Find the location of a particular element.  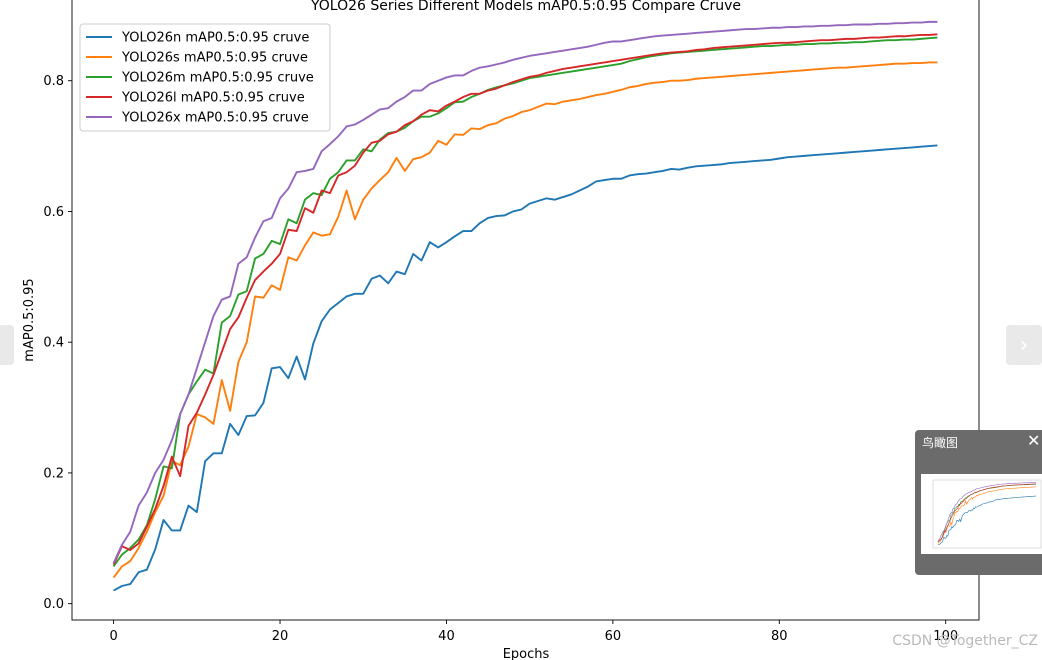

close-icon: ✕ is located at coordinates (1034, 440).